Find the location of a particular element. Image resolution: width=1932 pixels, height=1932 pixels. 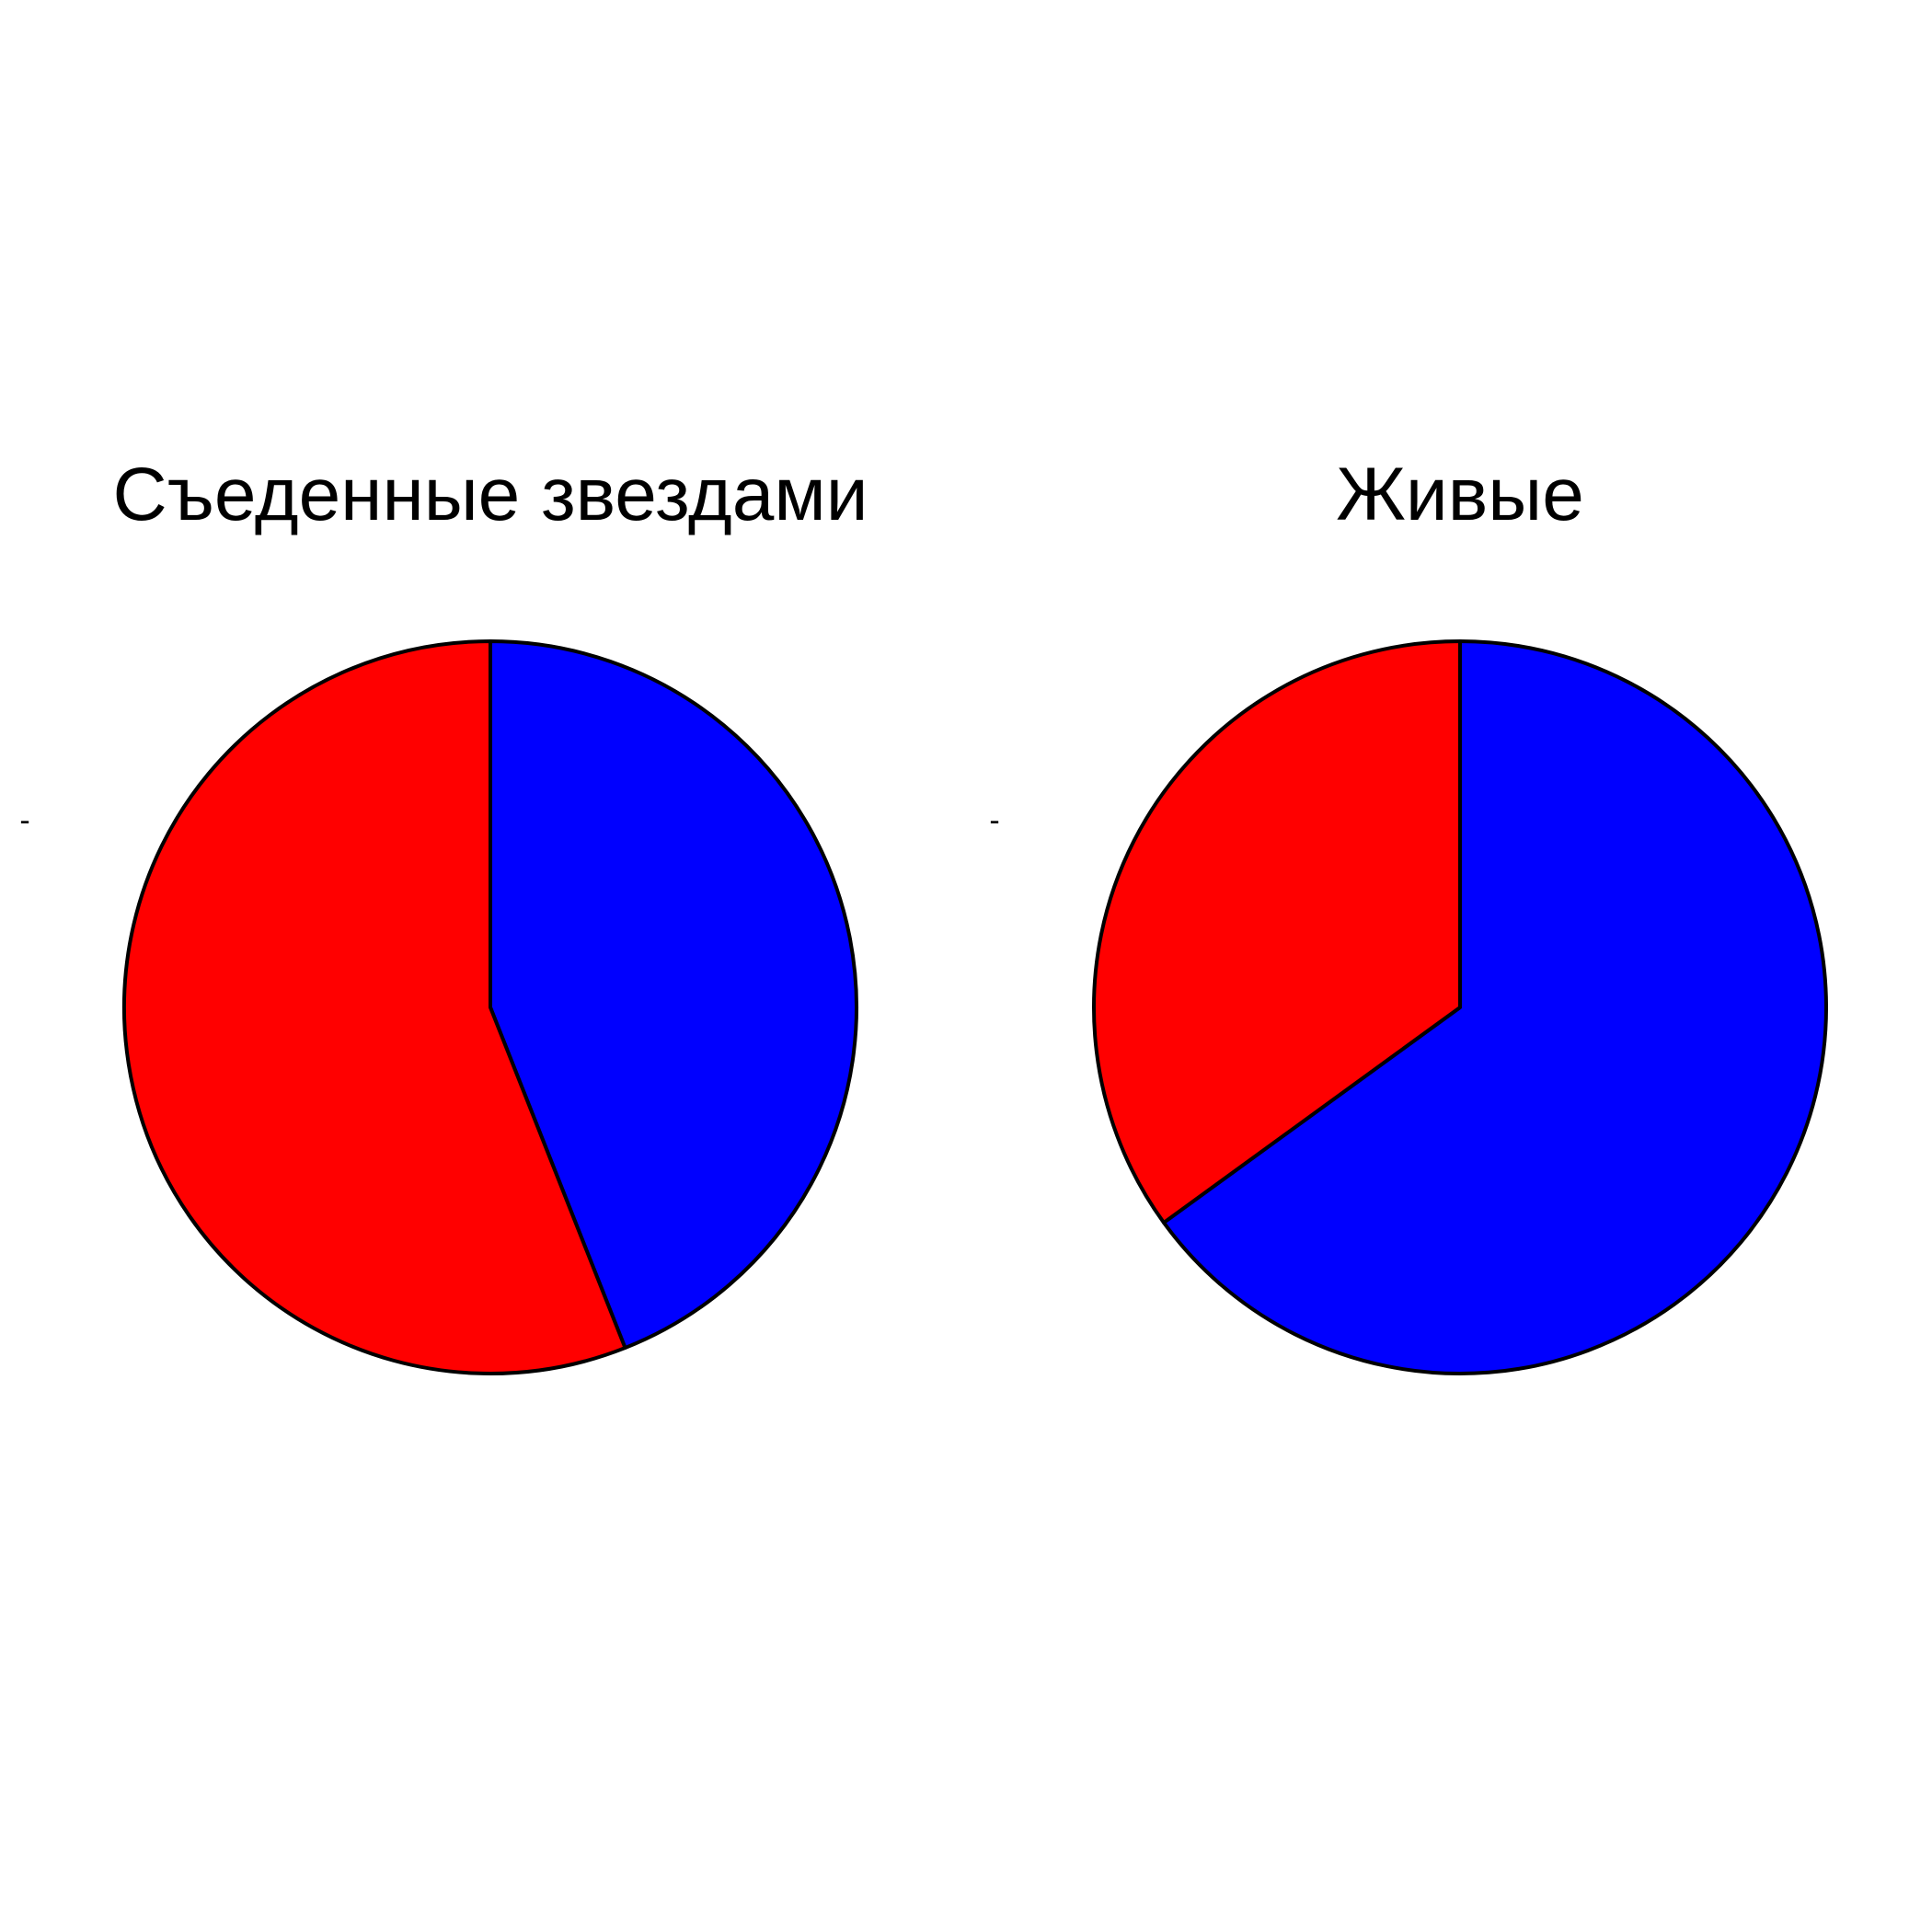

pie-slices-alive is located at coordinates (1460, 1007).